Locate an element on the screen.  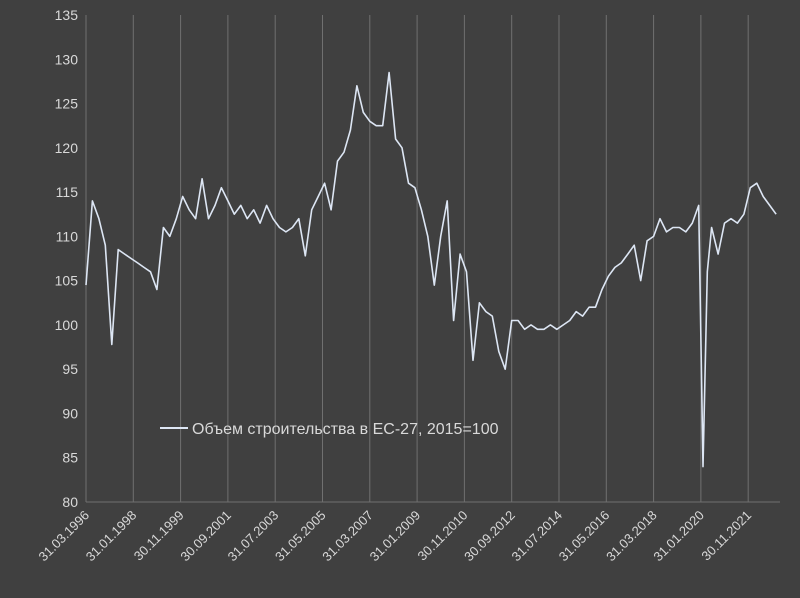
y-tick-label: 130 is located at coordinates (67, 59).